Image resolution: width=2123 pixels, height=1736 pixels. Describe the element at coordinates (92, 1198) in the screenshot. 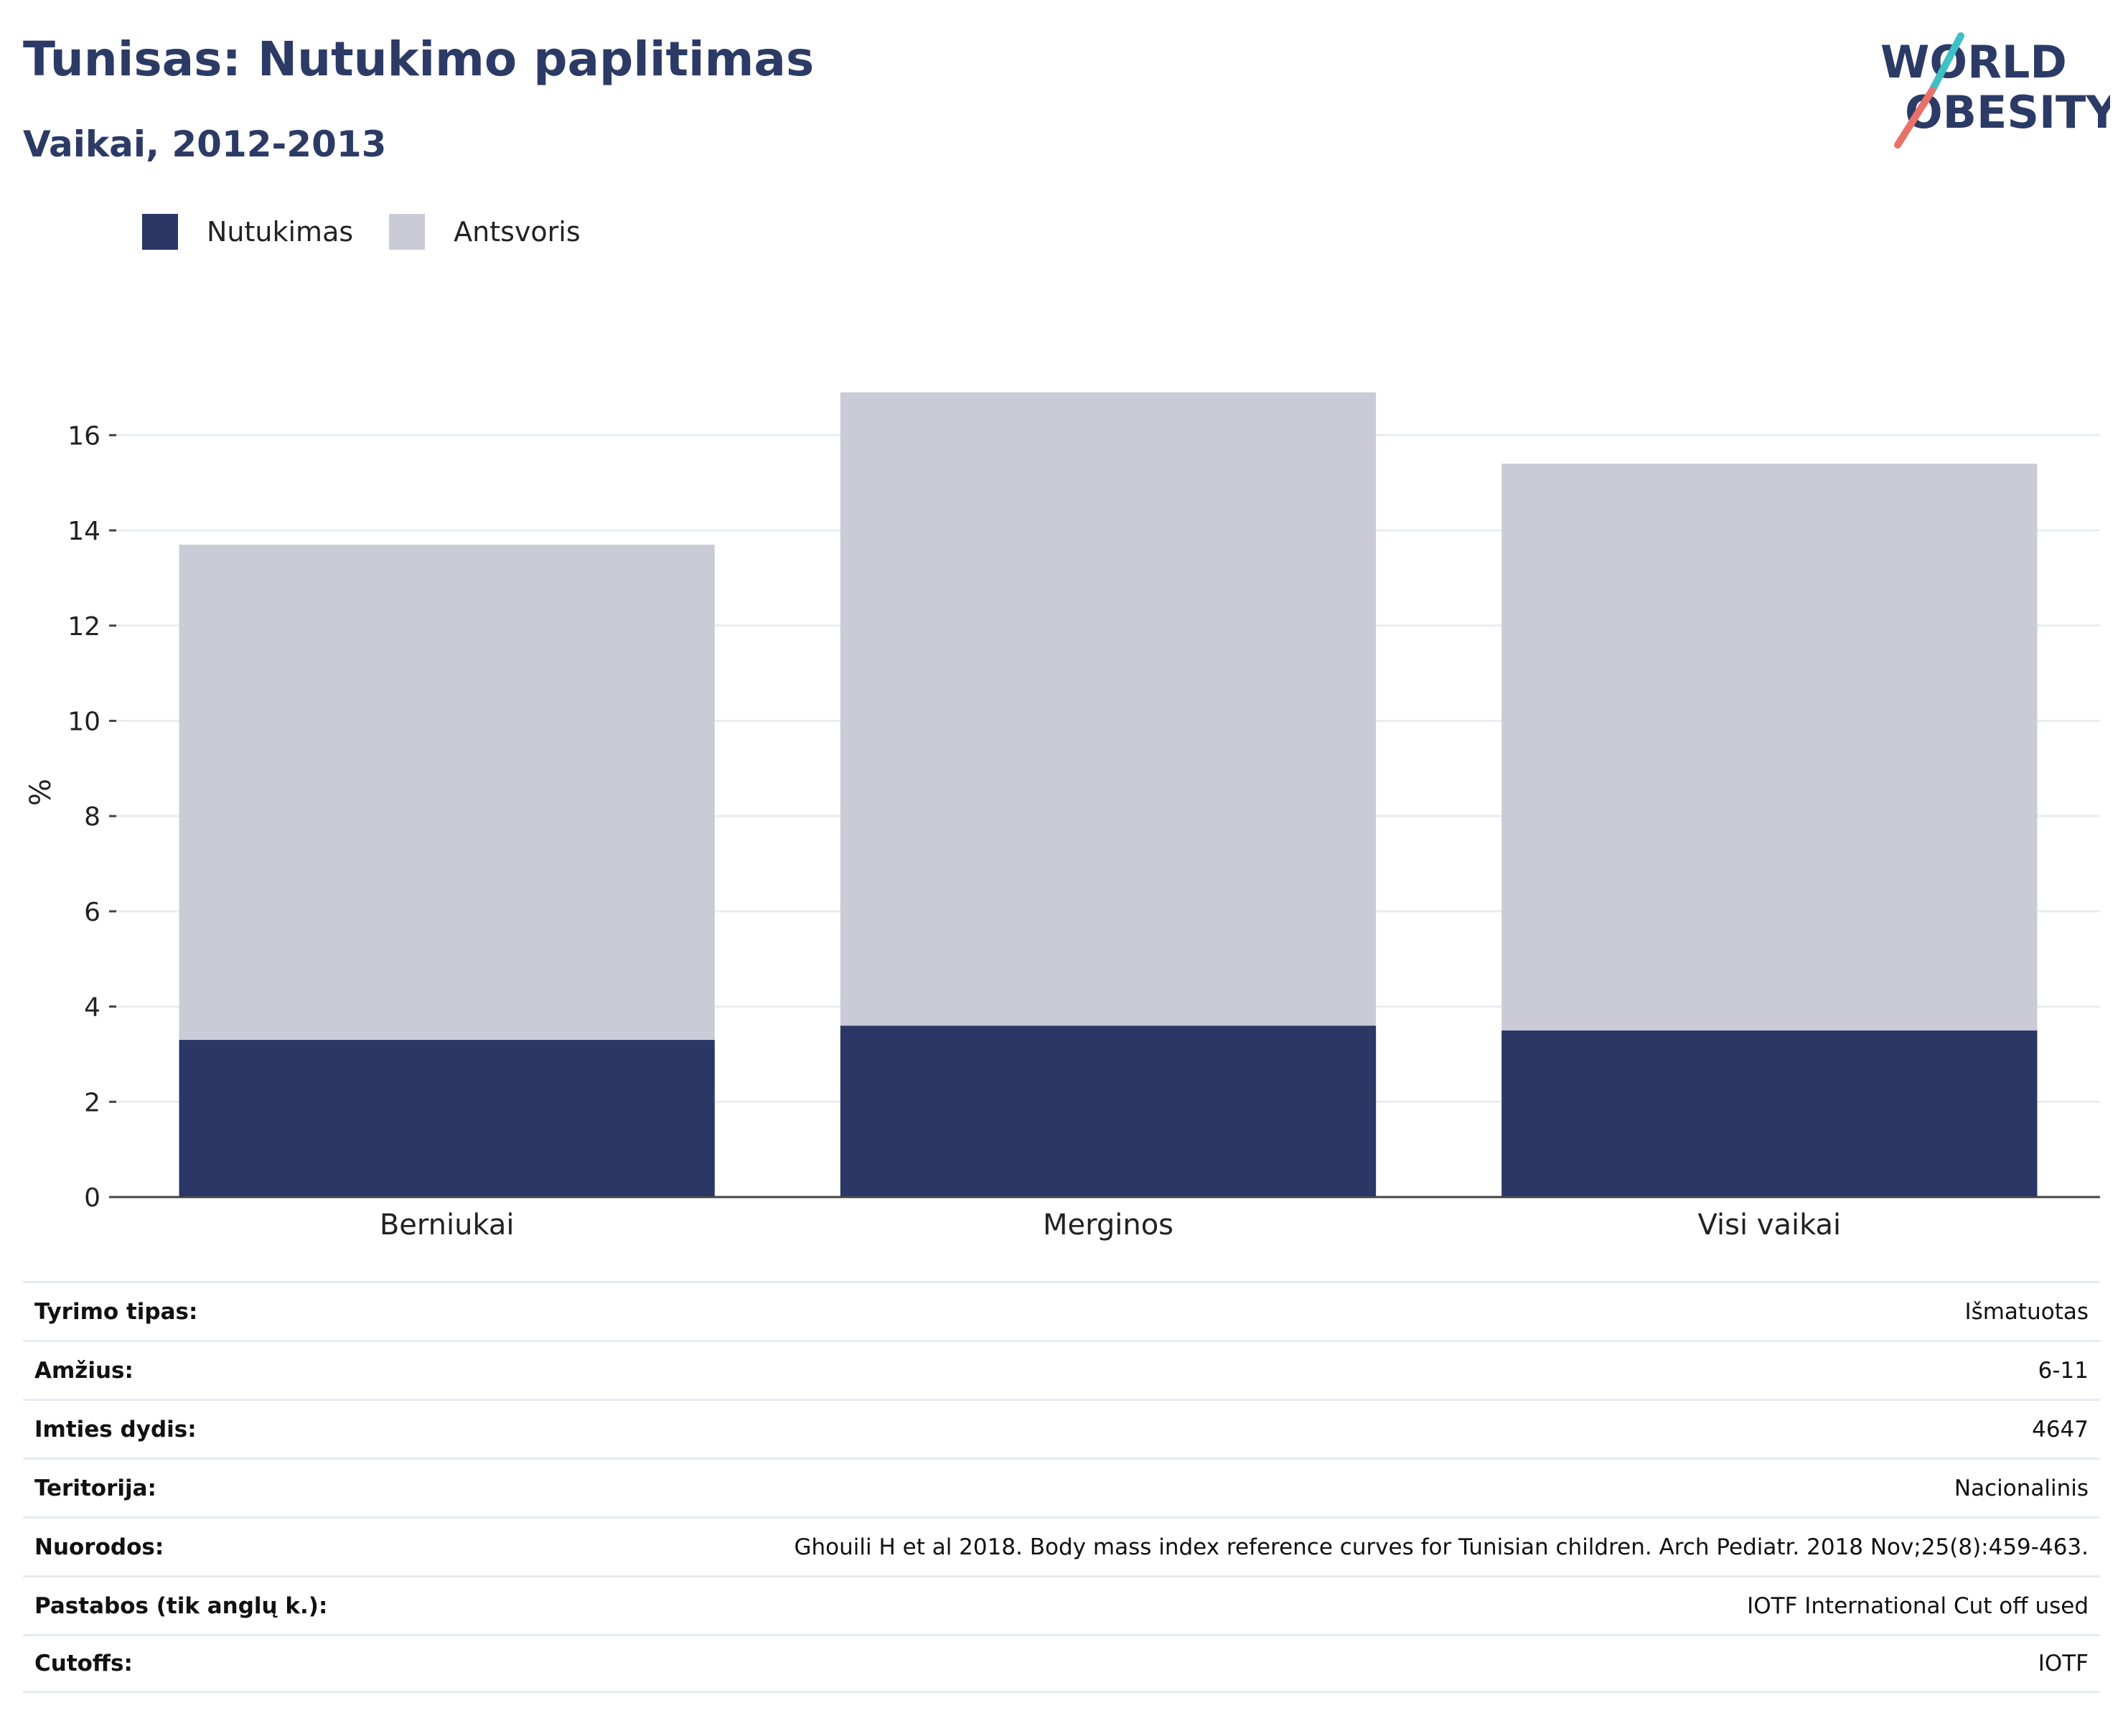

I see `y-tick-label: 0` at that location.